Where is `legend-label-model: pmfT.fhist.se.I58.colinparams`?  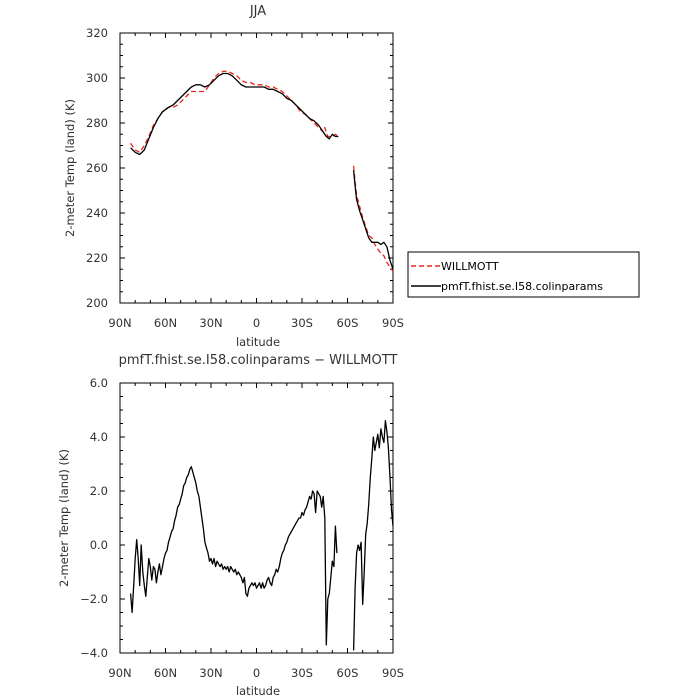
legend-label-model: pmfT.fhist.se.I58.colinparams is located at coordinates (522, 286).